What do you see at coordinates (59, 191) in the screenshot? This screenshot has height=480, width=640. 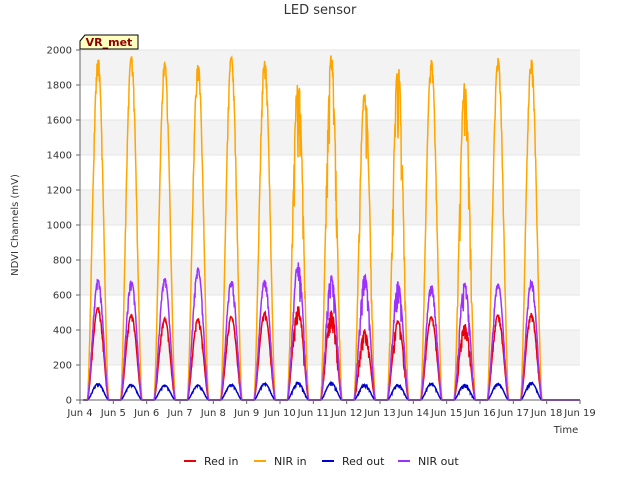 I see `y-tick-label: 1200` at bounding box center [59, 191].